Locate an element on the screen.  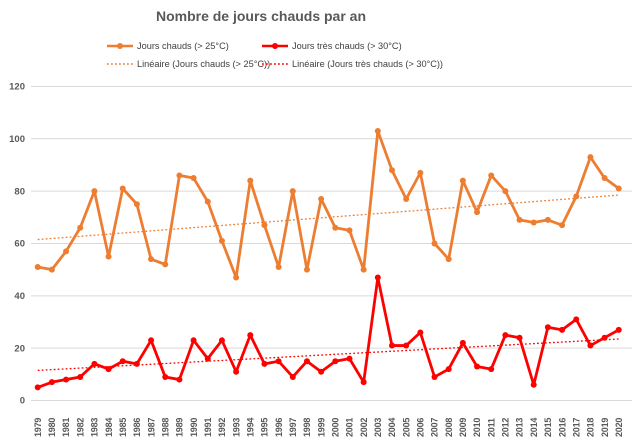
x-axis-label: 1991 is located at coordinates (208, 427).